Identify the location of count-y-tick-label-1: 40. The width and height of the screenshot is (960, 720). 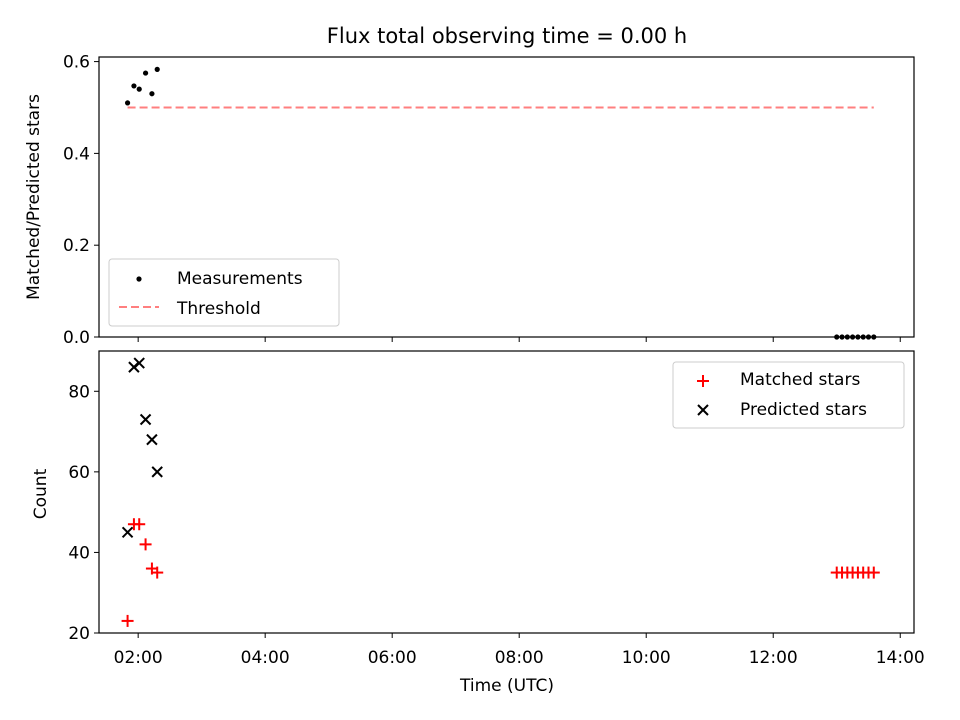
(79, 553).